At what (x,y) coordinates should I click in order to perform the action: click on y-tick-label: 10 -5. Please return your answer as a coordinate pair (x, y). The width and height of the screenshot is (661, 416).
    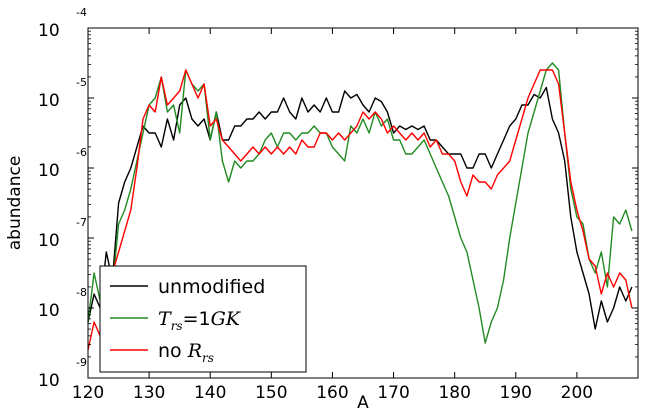
    Looking at the image, I should click on (62, 93).